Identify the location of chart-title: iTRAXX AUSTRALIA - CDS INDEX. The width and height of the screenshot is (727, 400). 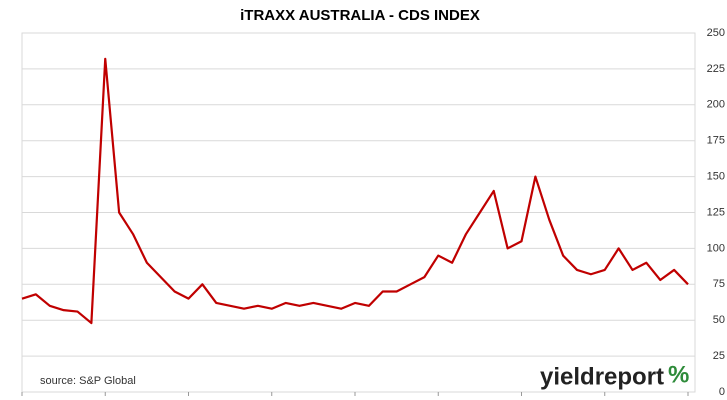
(360, 15).